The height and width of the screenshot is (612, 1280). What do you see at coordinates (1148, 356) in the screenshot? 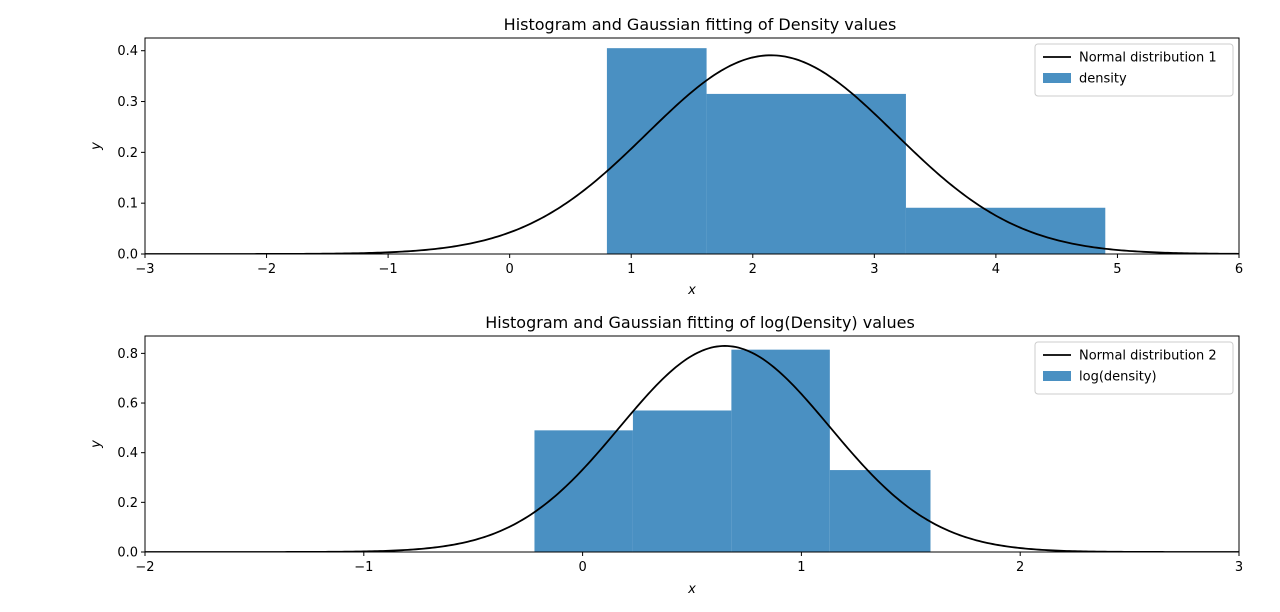
I see `legend-entry-curve: Normal distribution 2` at bounding box center [1148, 356].